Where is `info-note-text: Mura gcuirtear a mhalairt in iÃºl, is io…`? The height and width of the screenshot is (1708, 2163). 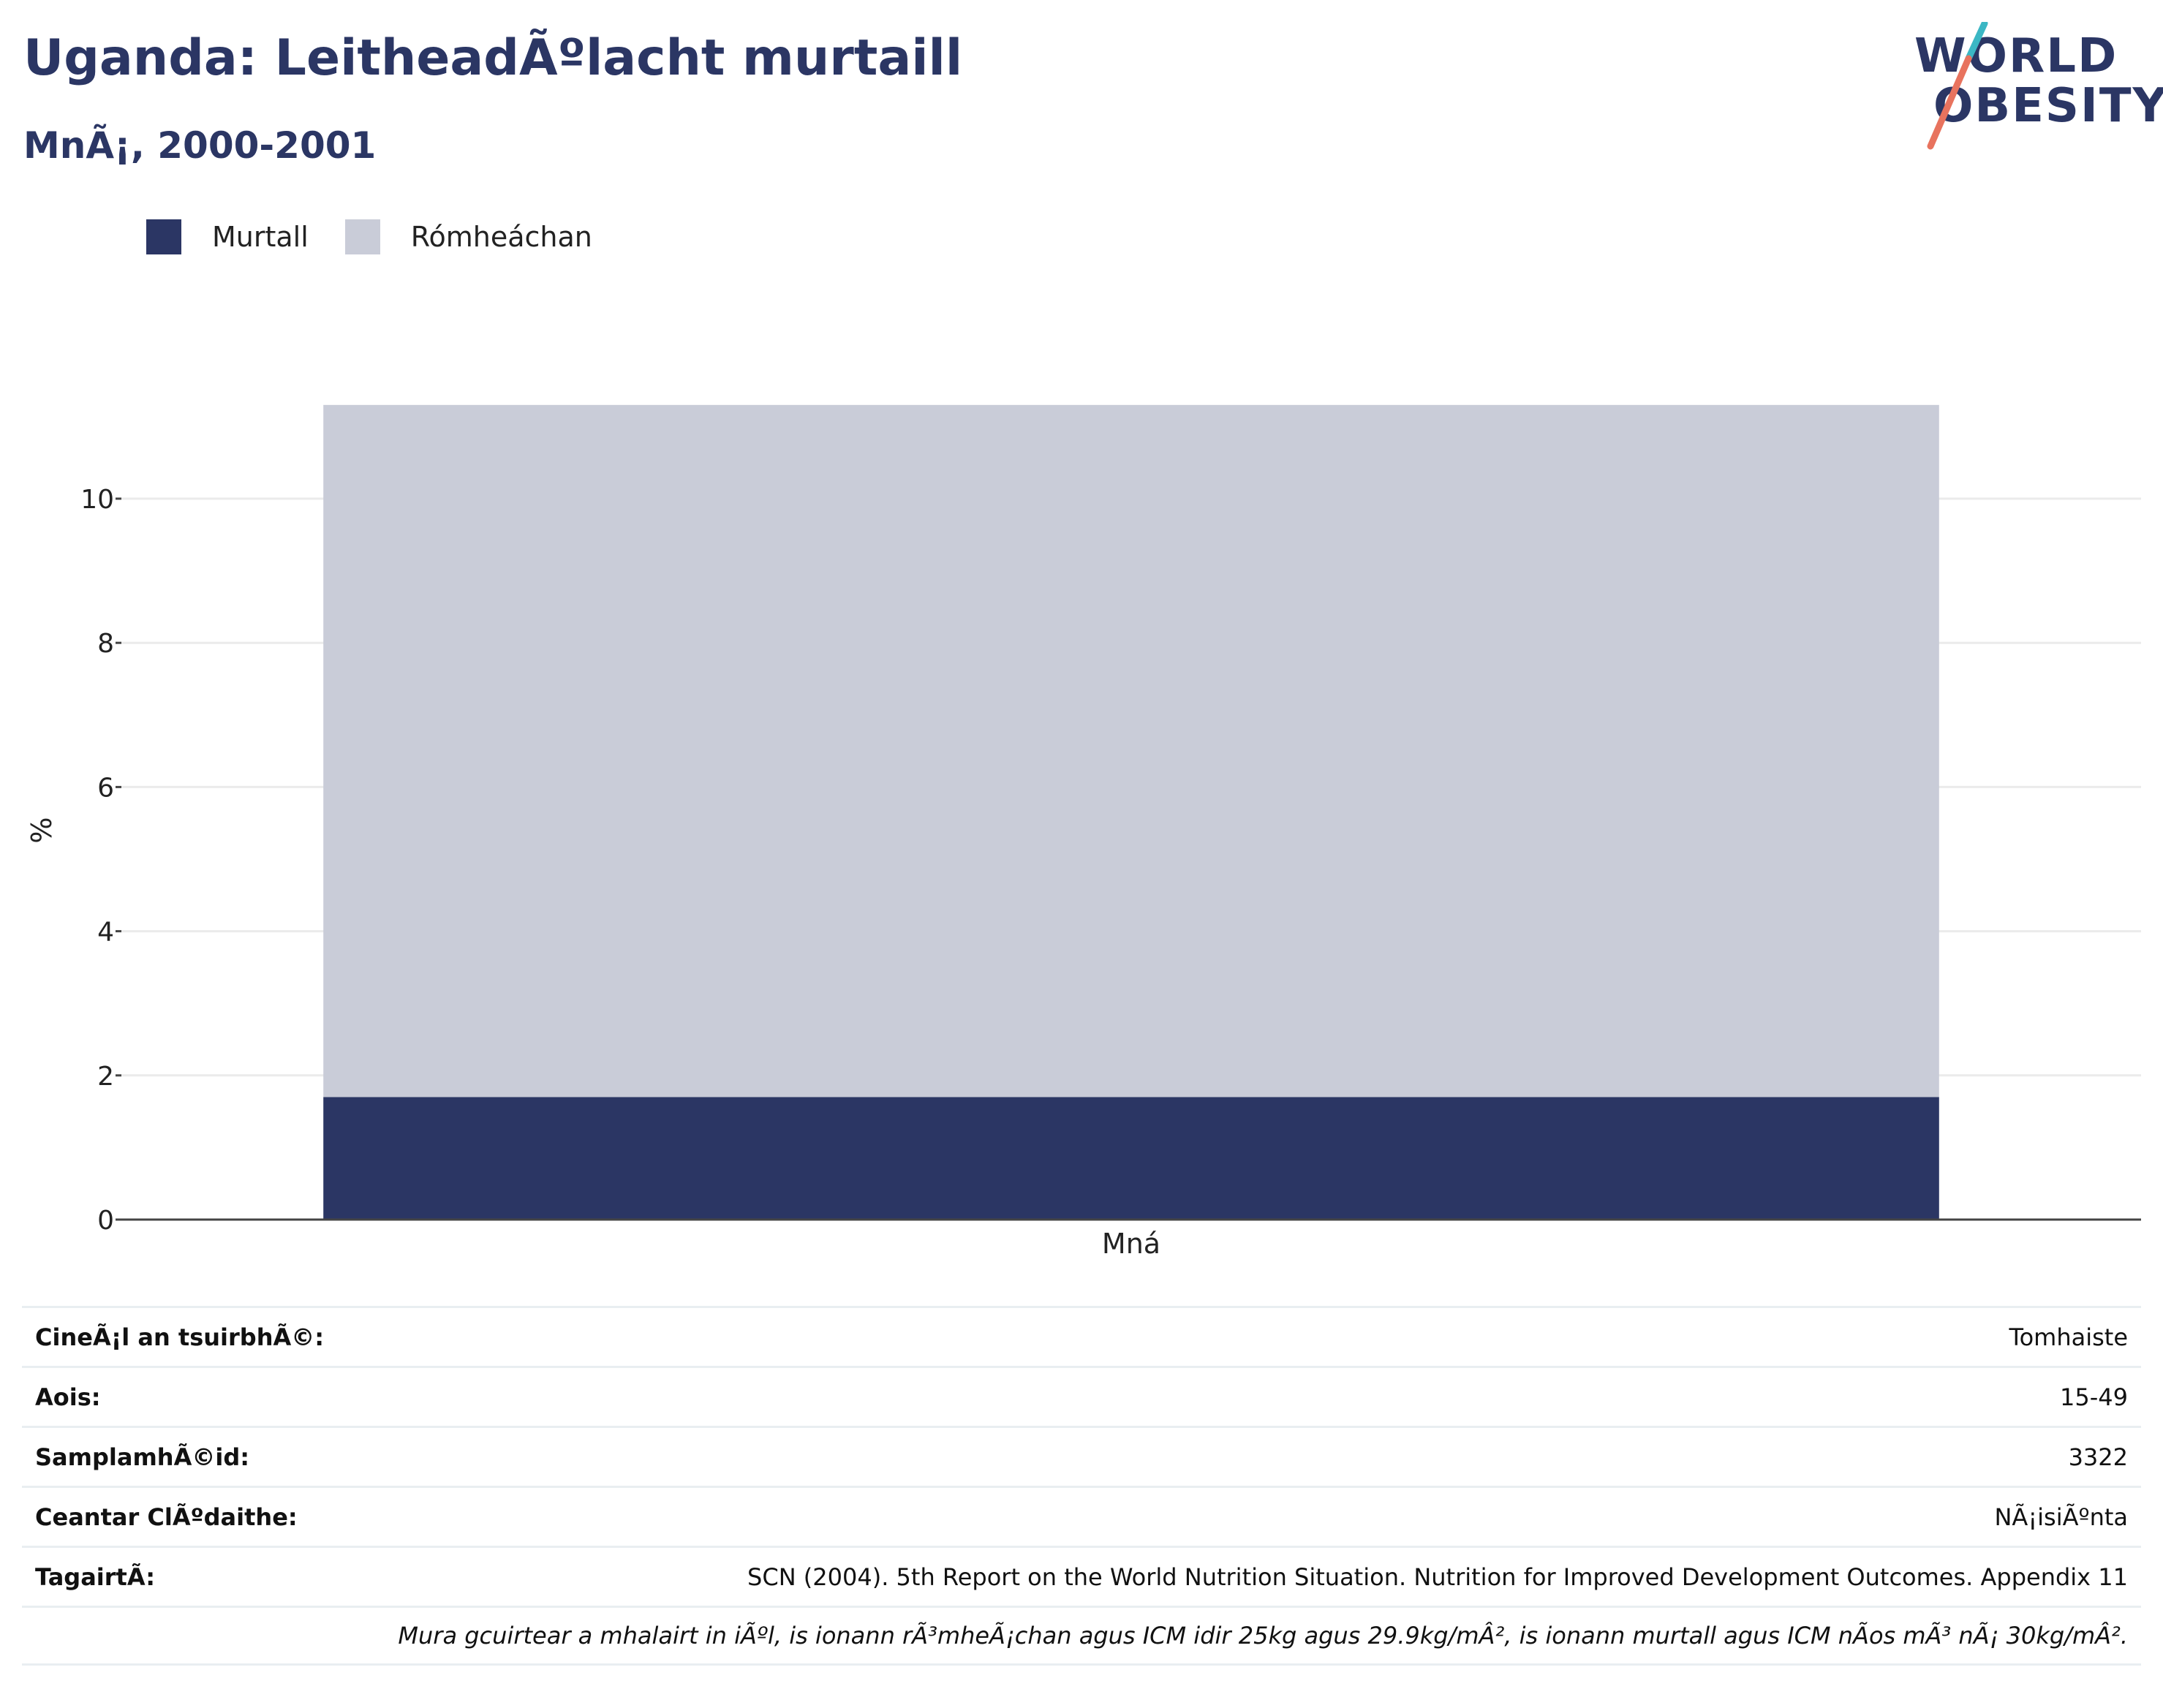 info-note-text: Mura gcuirtear a mhalairt in iÃºl, is io… is located at coordinates (1263, 1636).